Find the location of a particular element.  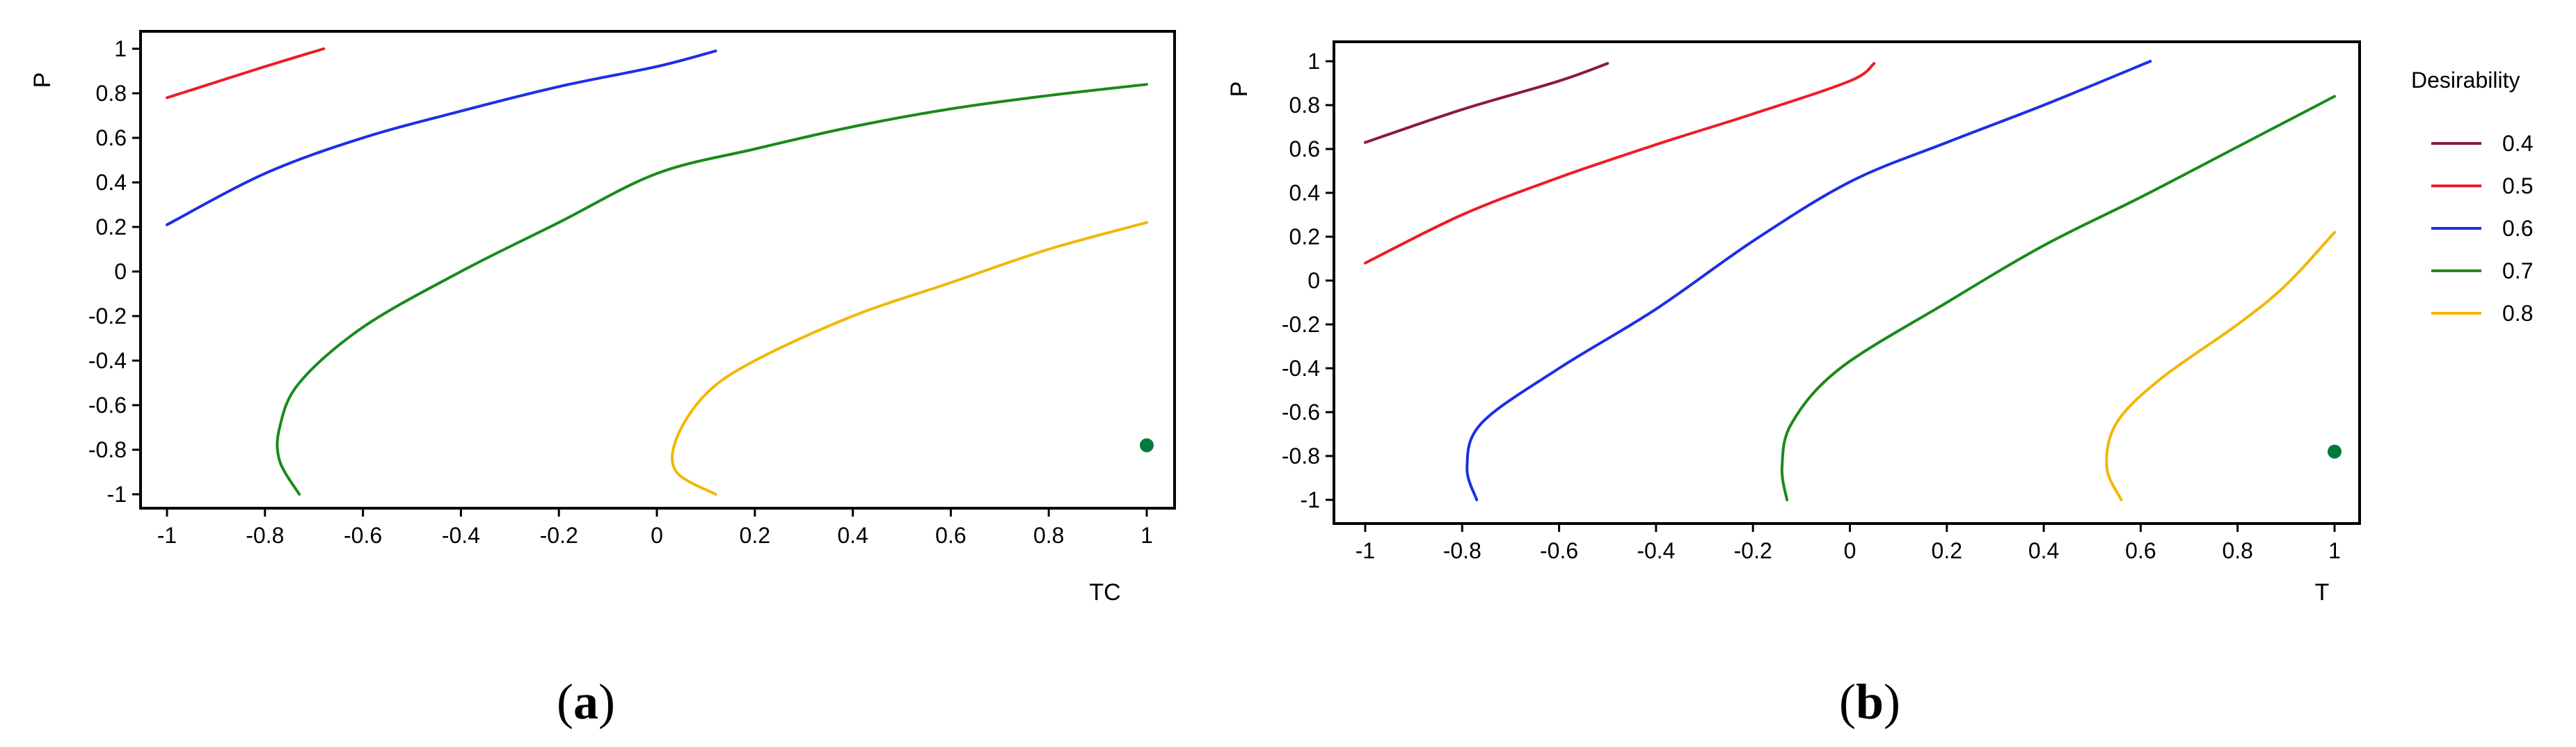

x-axis-label-b: T is located at coordinates (2322, 592).